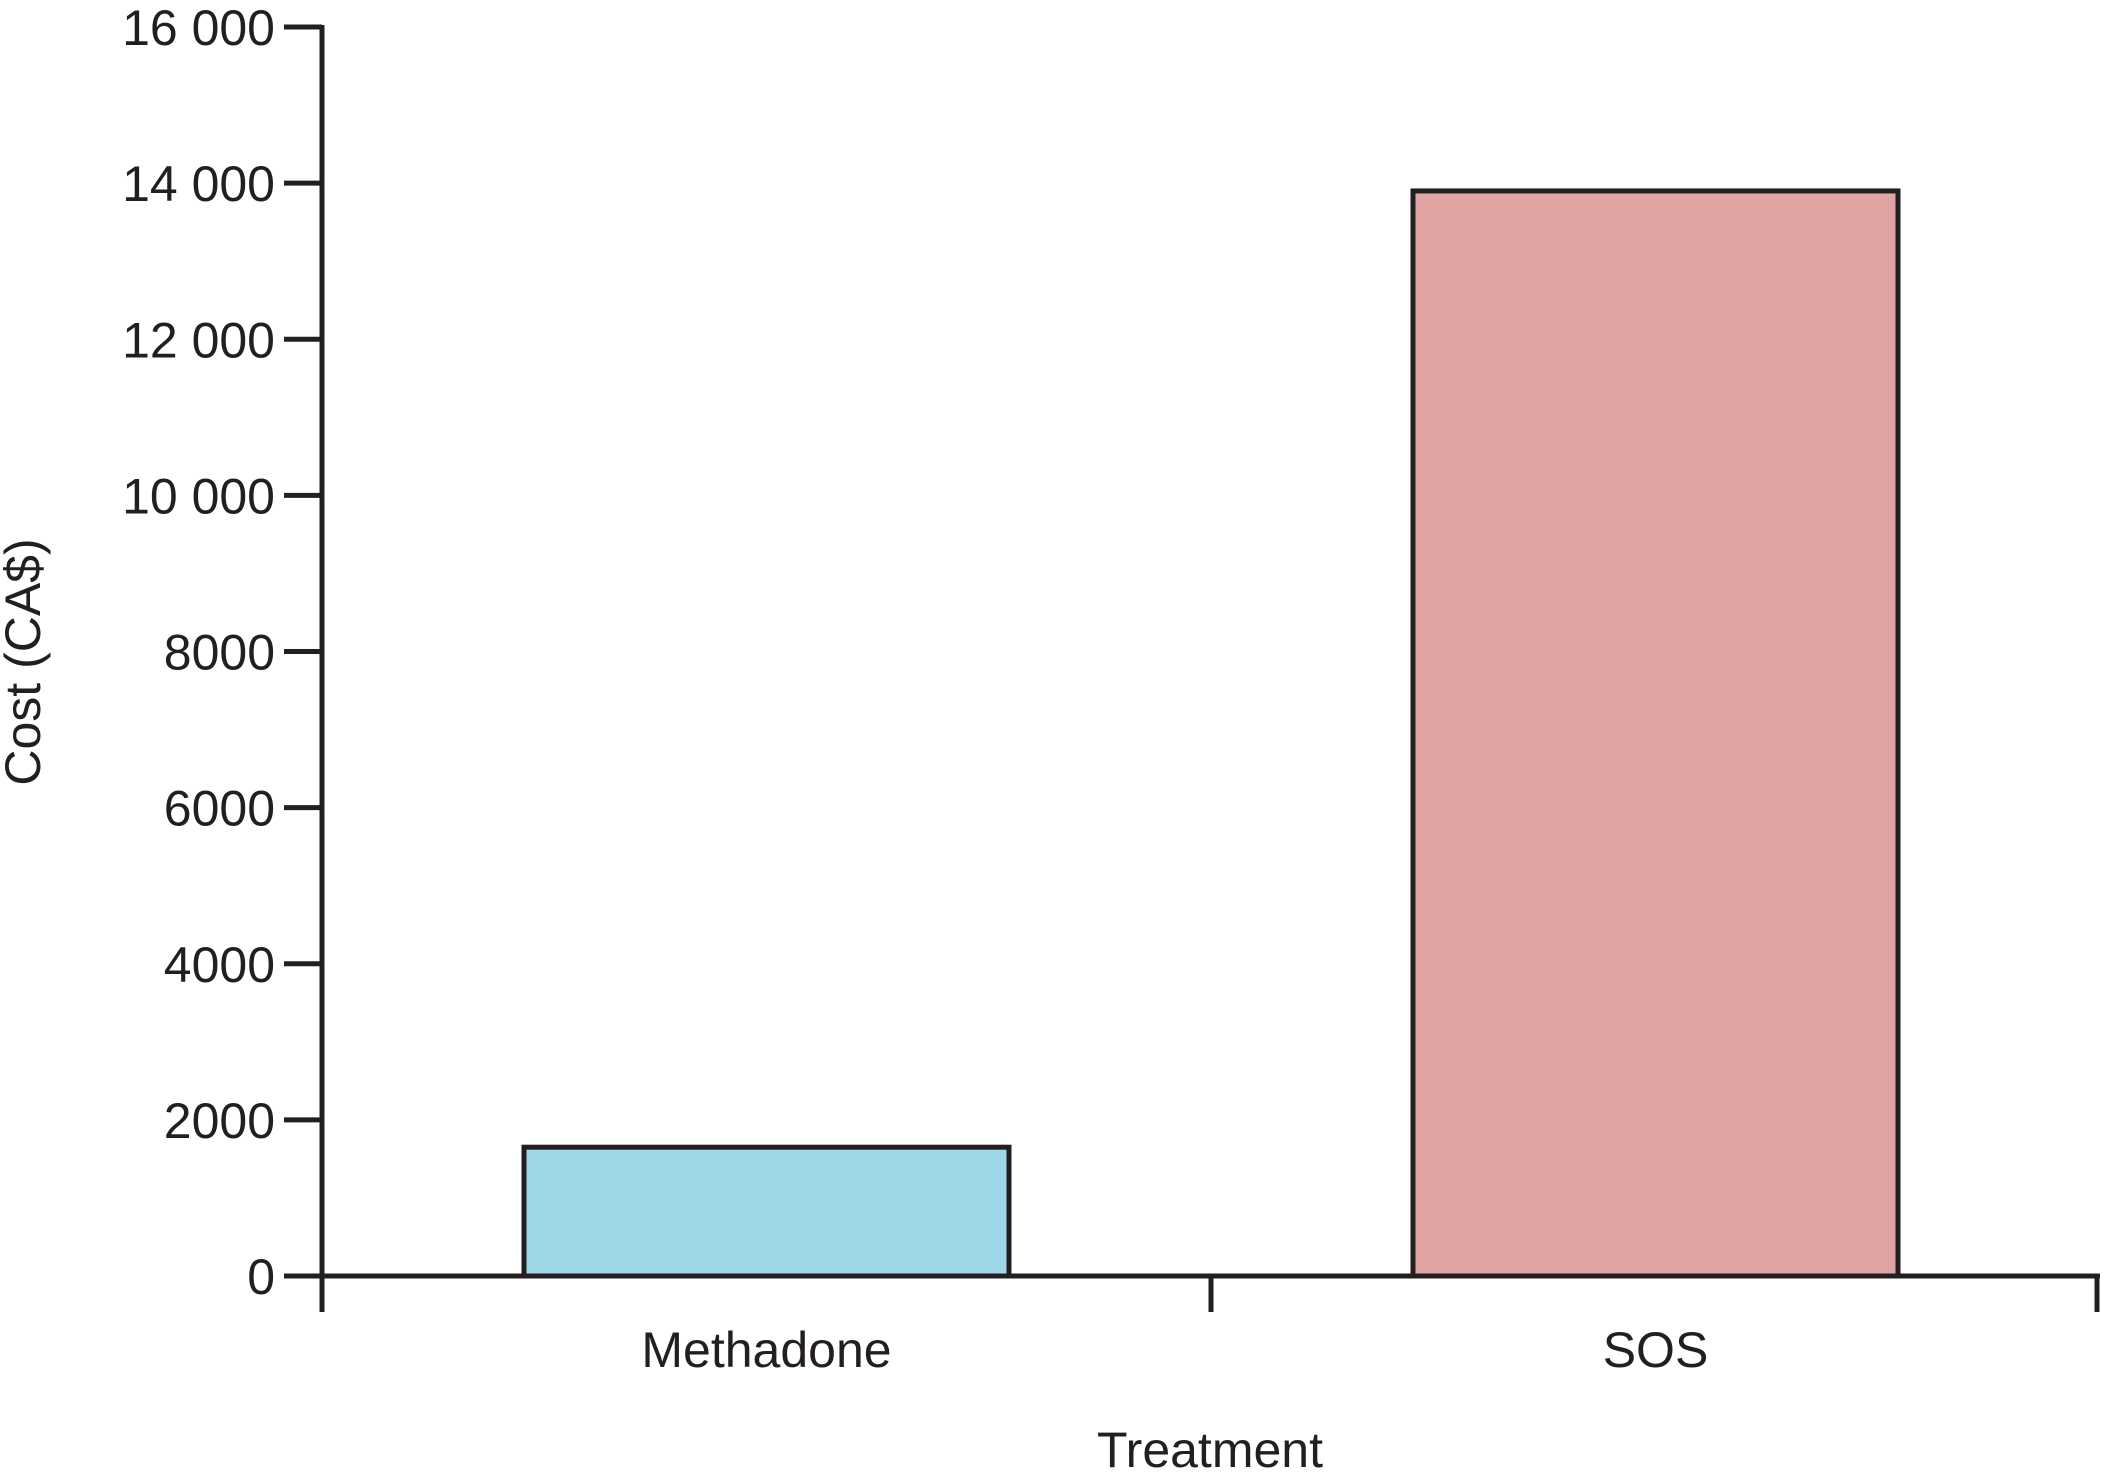  I want to click on x-tick-label: SOS, so click(1656, 1350).